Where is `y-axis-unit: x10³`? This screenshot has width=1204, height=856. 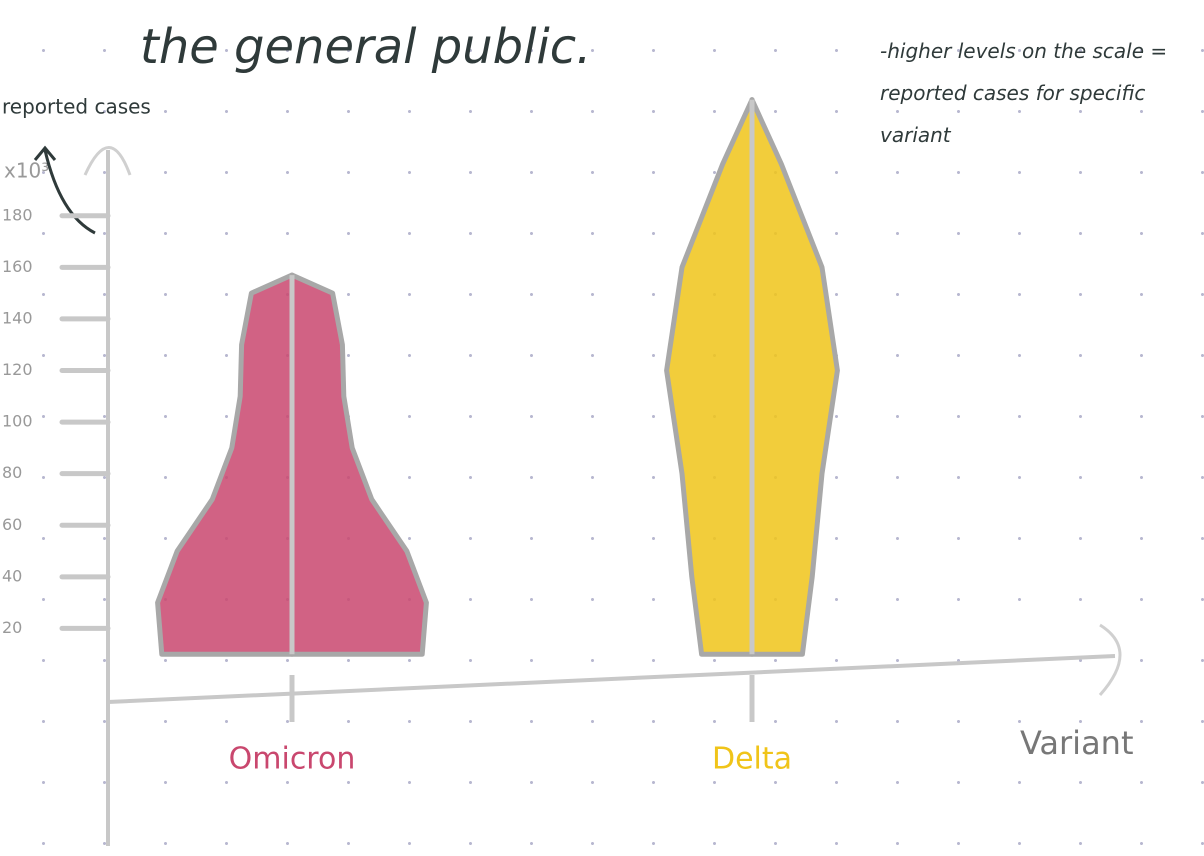
y-axis-unit: x10³ is located at coordinates (26, 171).